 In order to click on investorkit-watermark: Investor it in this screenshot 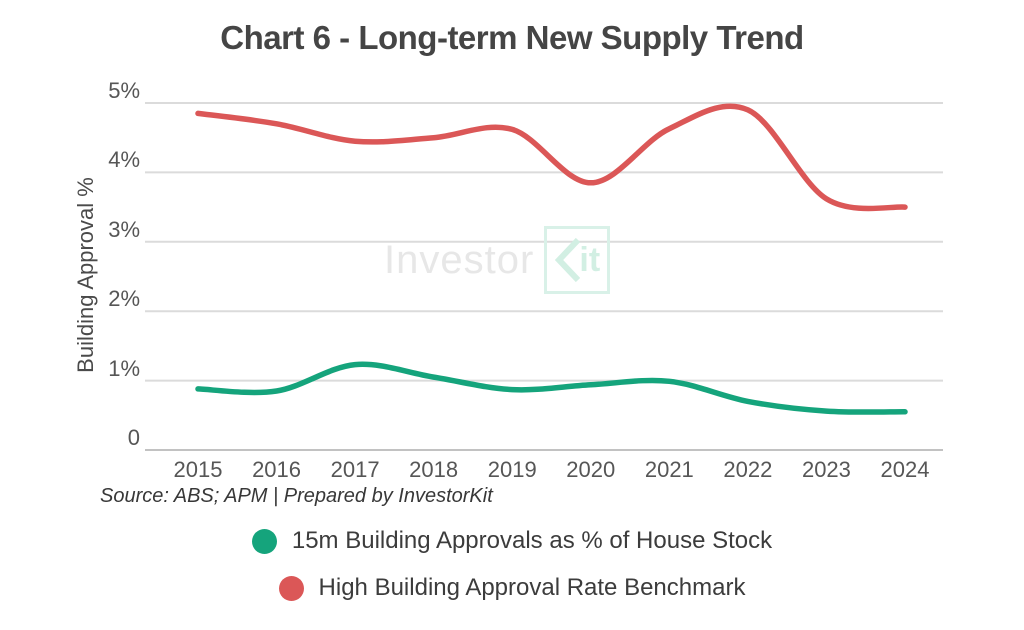, I will do `click(497, 260)`.